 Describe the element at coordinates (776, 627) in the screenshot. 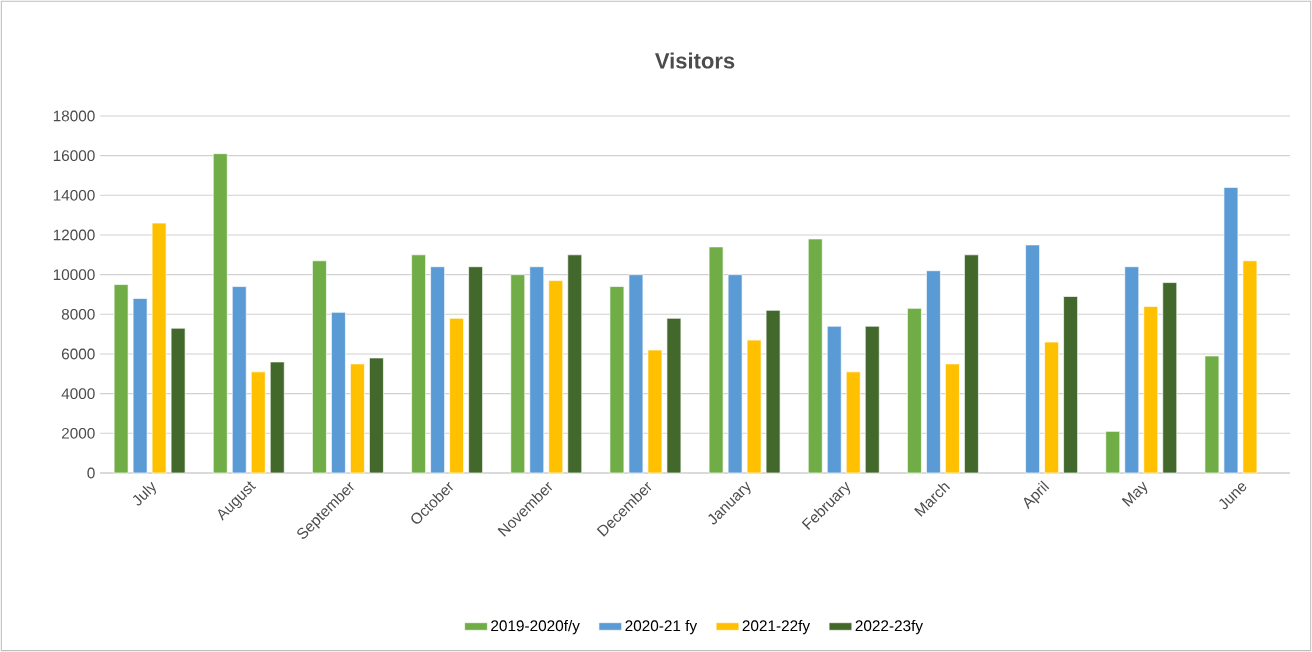

I see `legend-label: 2021-22fy` at that location.